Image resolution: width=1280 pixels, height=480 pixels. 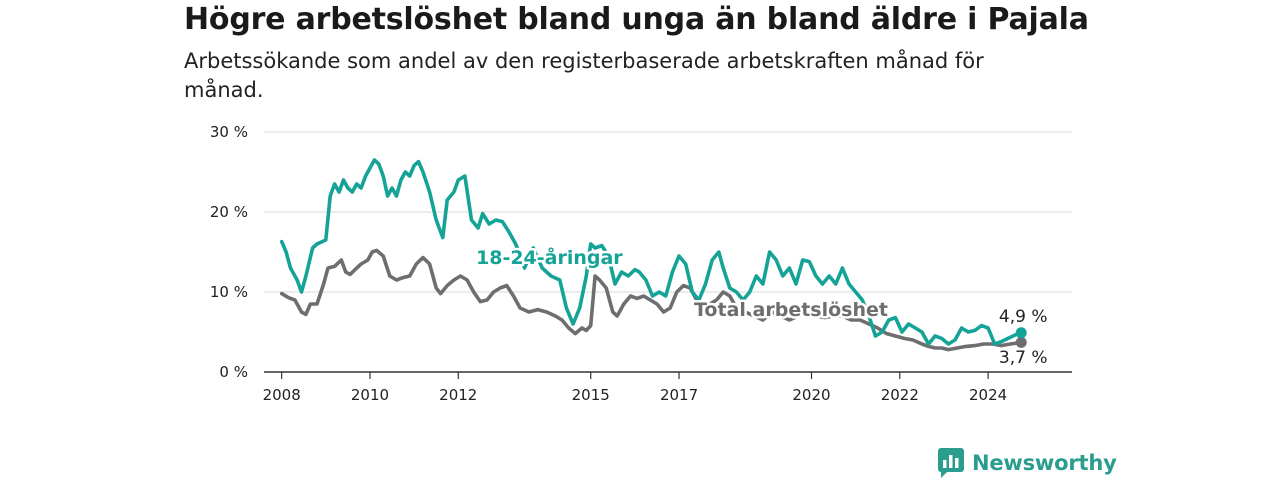 What do you see at coordinates (370, 395) in the screenshot?
I see `x-tick-label: 2010` at bounding box center [370, 395].